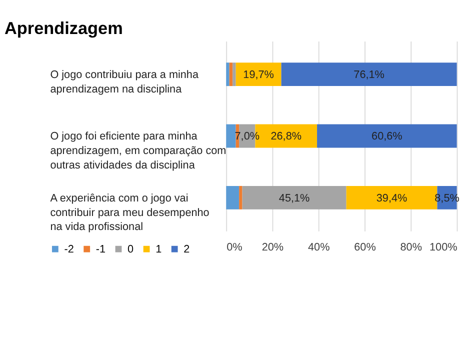 This screenshot has height=337, width=474. Describe the element at coordinates (286, 136) in the screenshot. I see `data-label: 26,8%` at that location.